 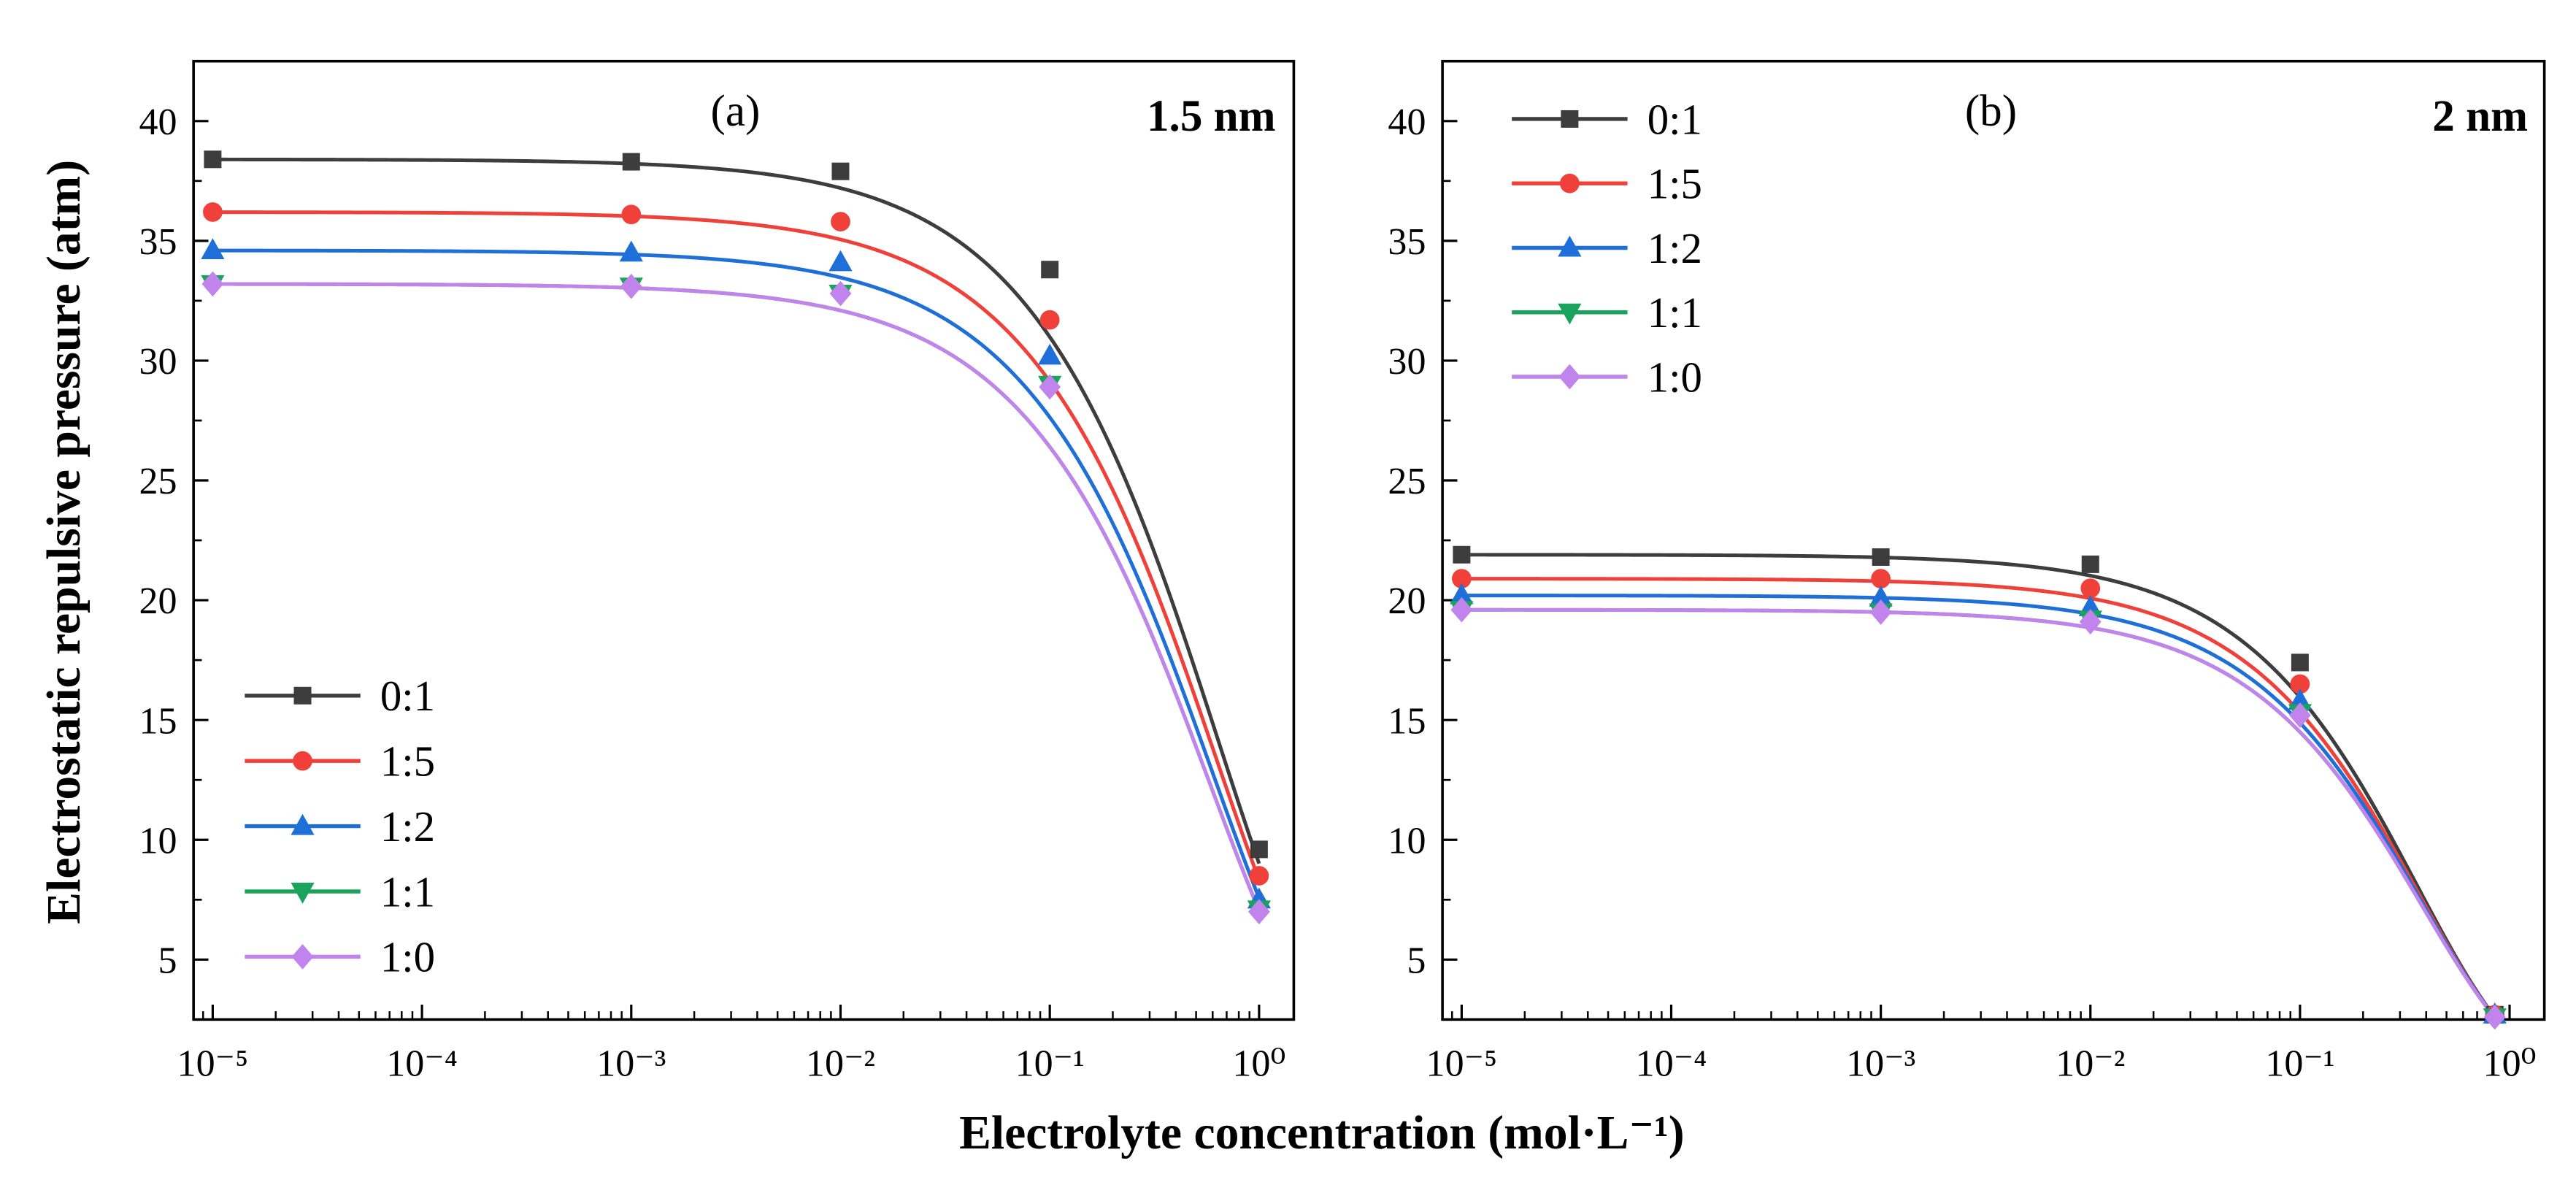 What do you see at coordinates (213, 1063) in the screenshot?
I see `panel-a-xtick-label: 10⁻⁵` at bounding box center [213, 1063].